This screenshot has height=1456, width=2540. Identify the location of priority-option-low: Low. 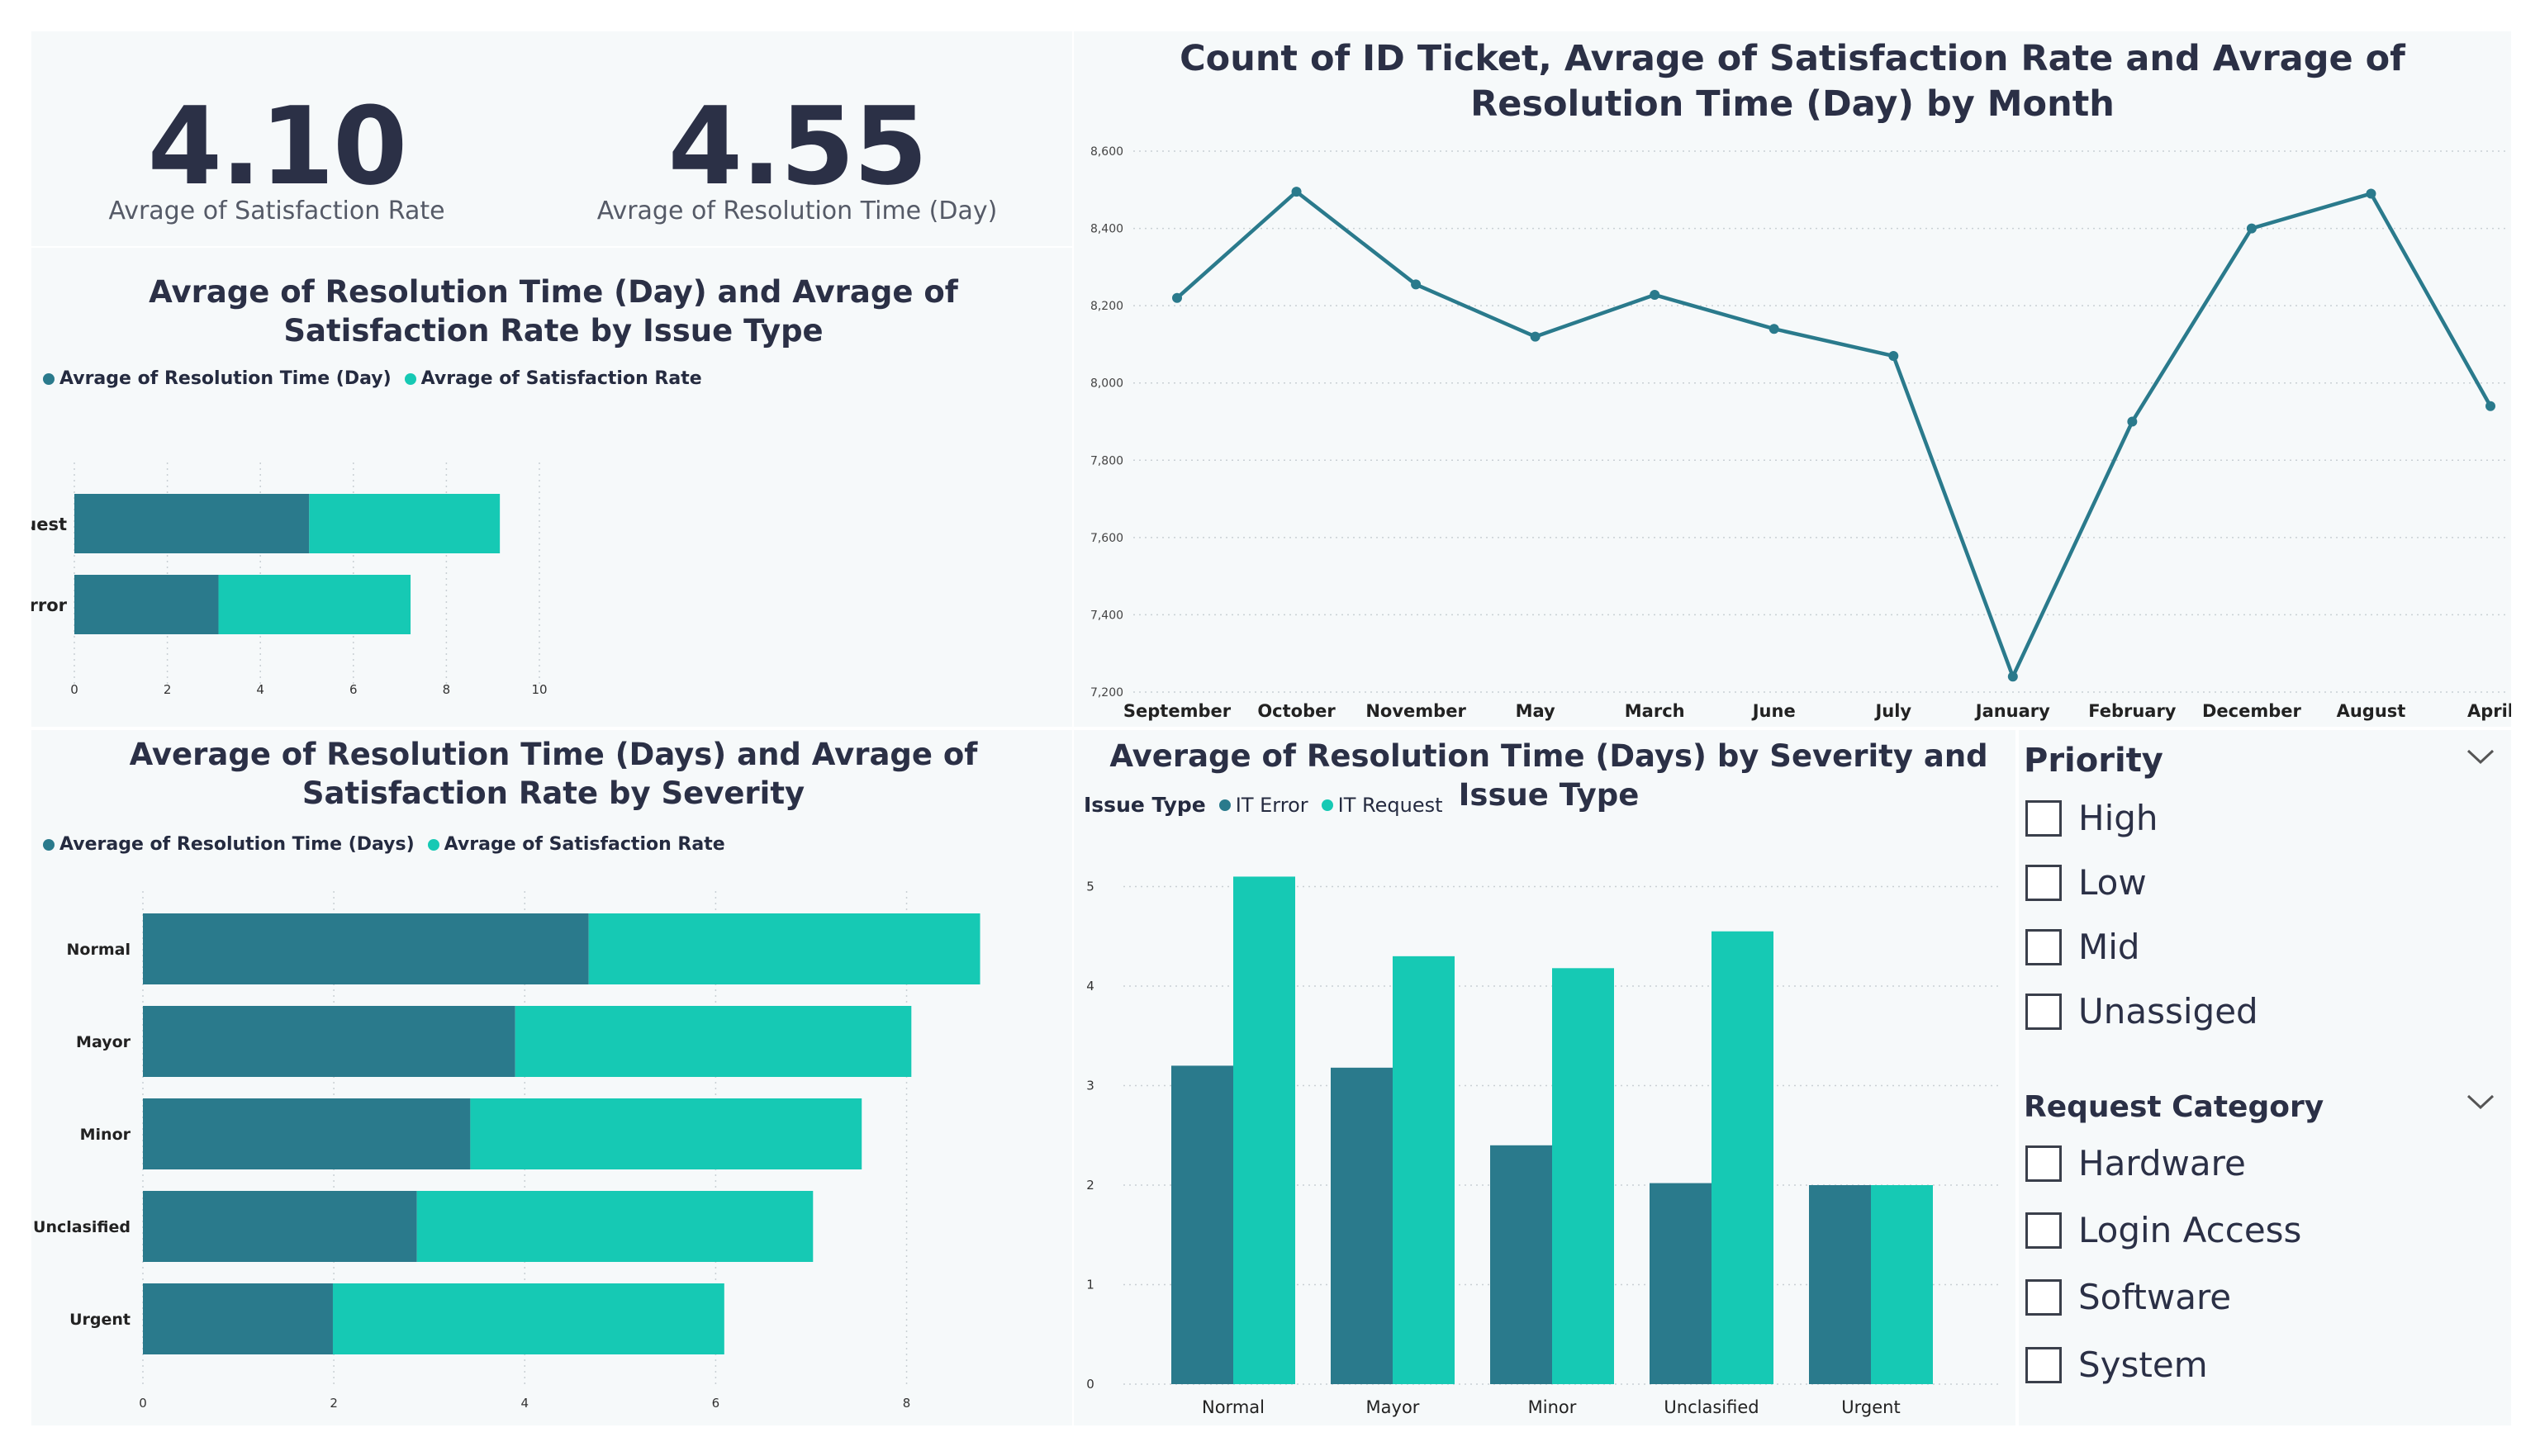
(2086, 882).